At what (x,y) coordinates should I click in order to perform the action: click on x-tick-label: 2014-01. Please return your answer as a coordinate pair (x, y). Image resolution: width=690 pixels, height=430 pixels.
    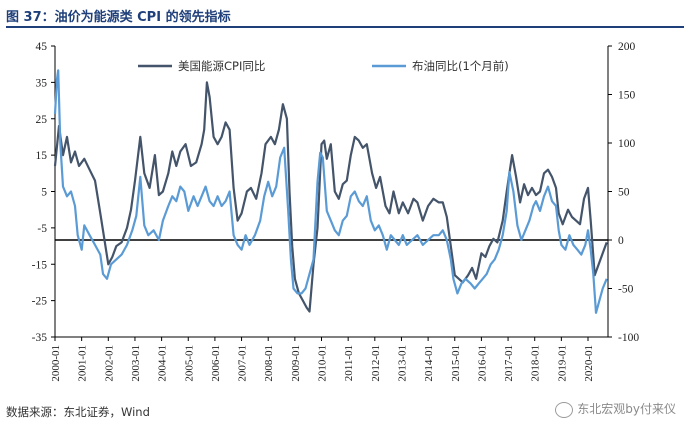
    Looking at the image, I should click on (429, 363).